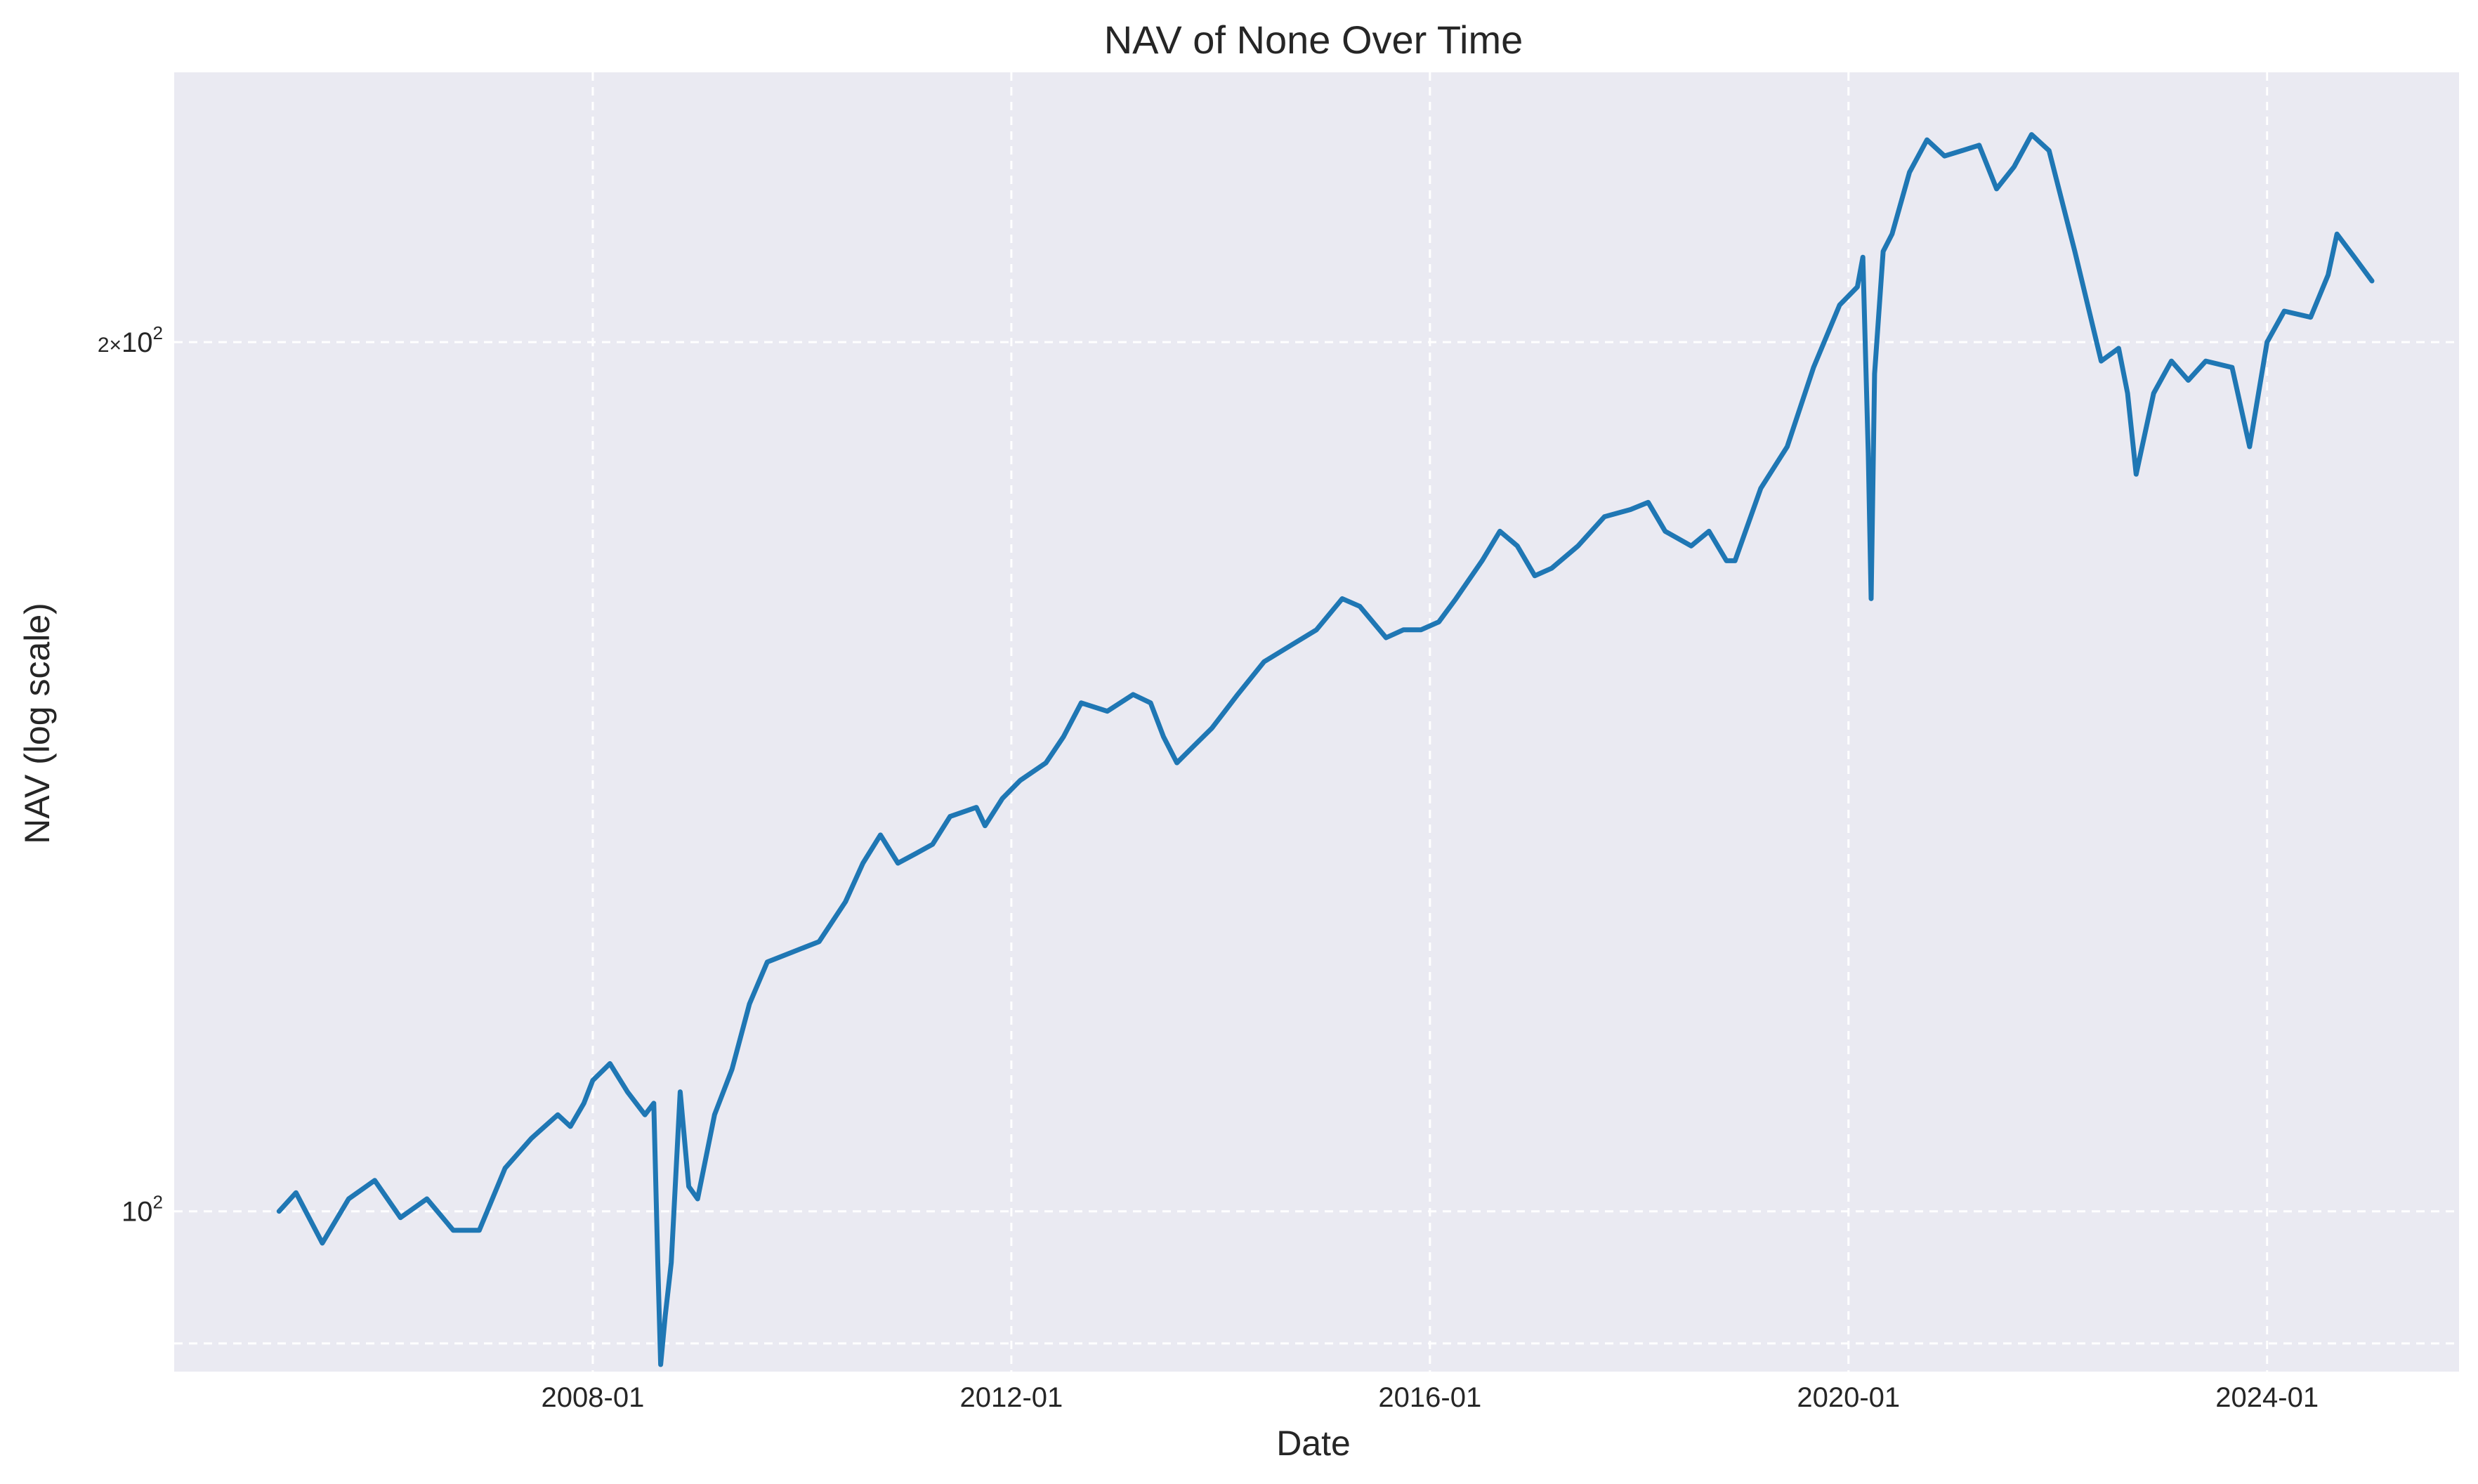  Describe the element at coordinates (37, 724) in the screenshot. I see `y-axis-label: NAV (log scale)` at that location.